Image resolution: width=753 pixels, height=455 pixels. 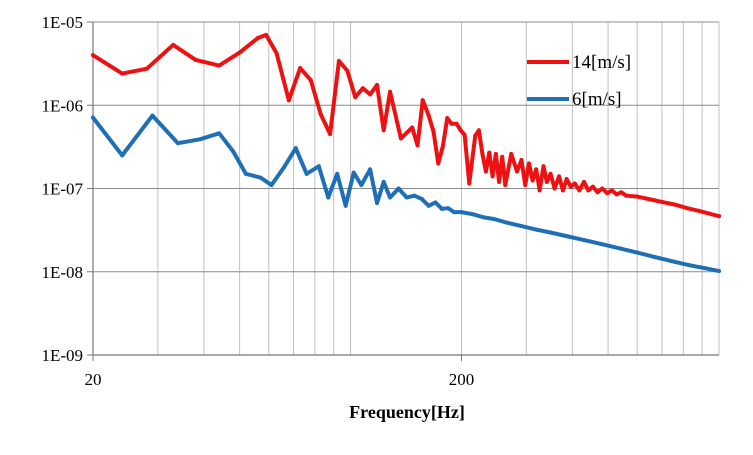 What do you see at coordinates (62, 189) in the screenshot?
I see `y-tick-label: 1E-07` at bounding box center [62, 189].